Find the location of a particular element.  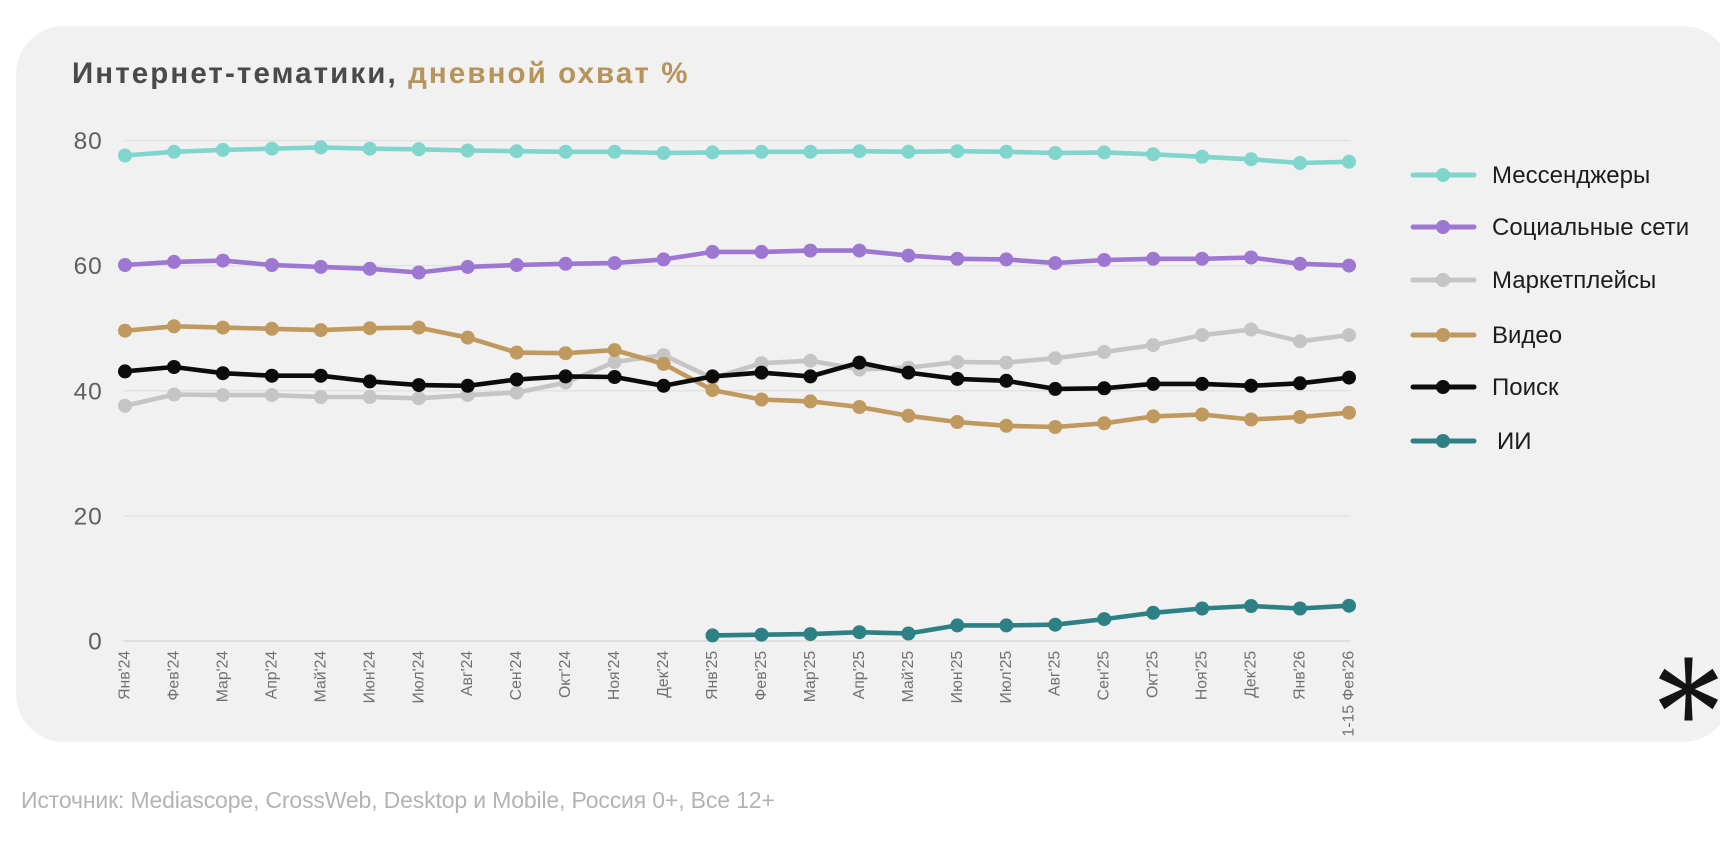

svg-text: Дек'24 is located at coordinates (663, 674).